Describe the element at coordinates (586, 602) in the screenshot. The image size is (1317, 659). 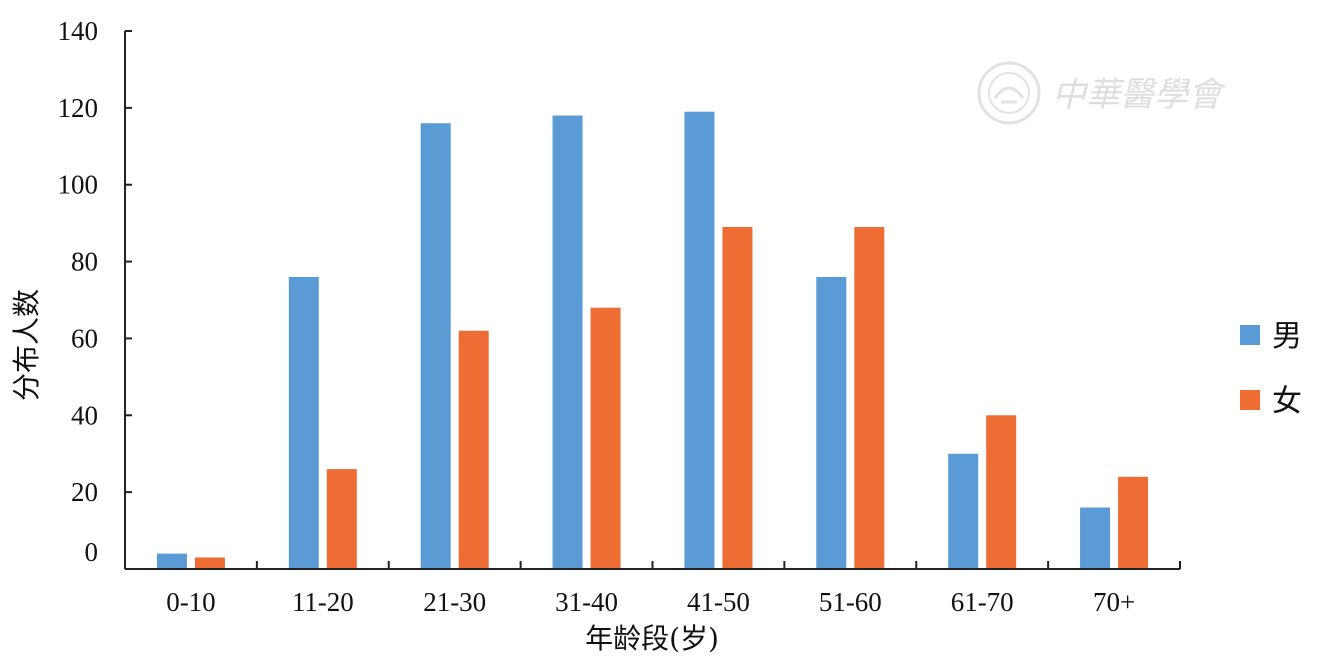
I see `x-tick-label: 31-40` at that location.